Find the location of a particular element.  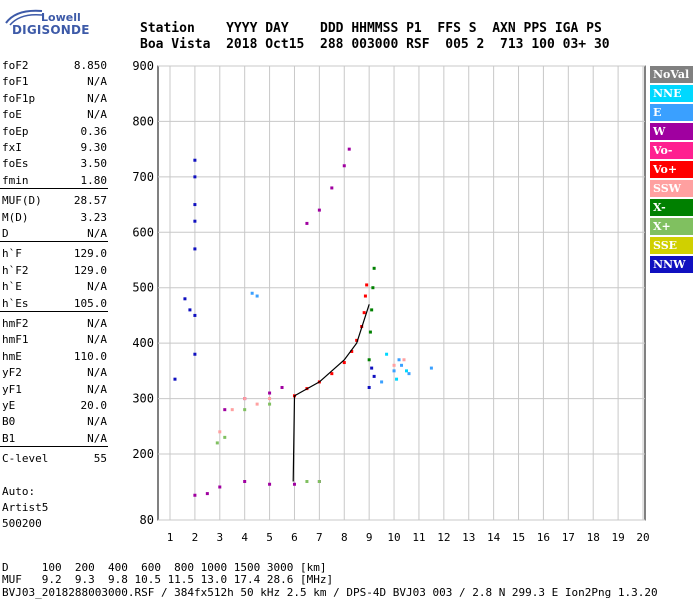

param-md: M(D) 3.23 is located at coordinates (54, 218).